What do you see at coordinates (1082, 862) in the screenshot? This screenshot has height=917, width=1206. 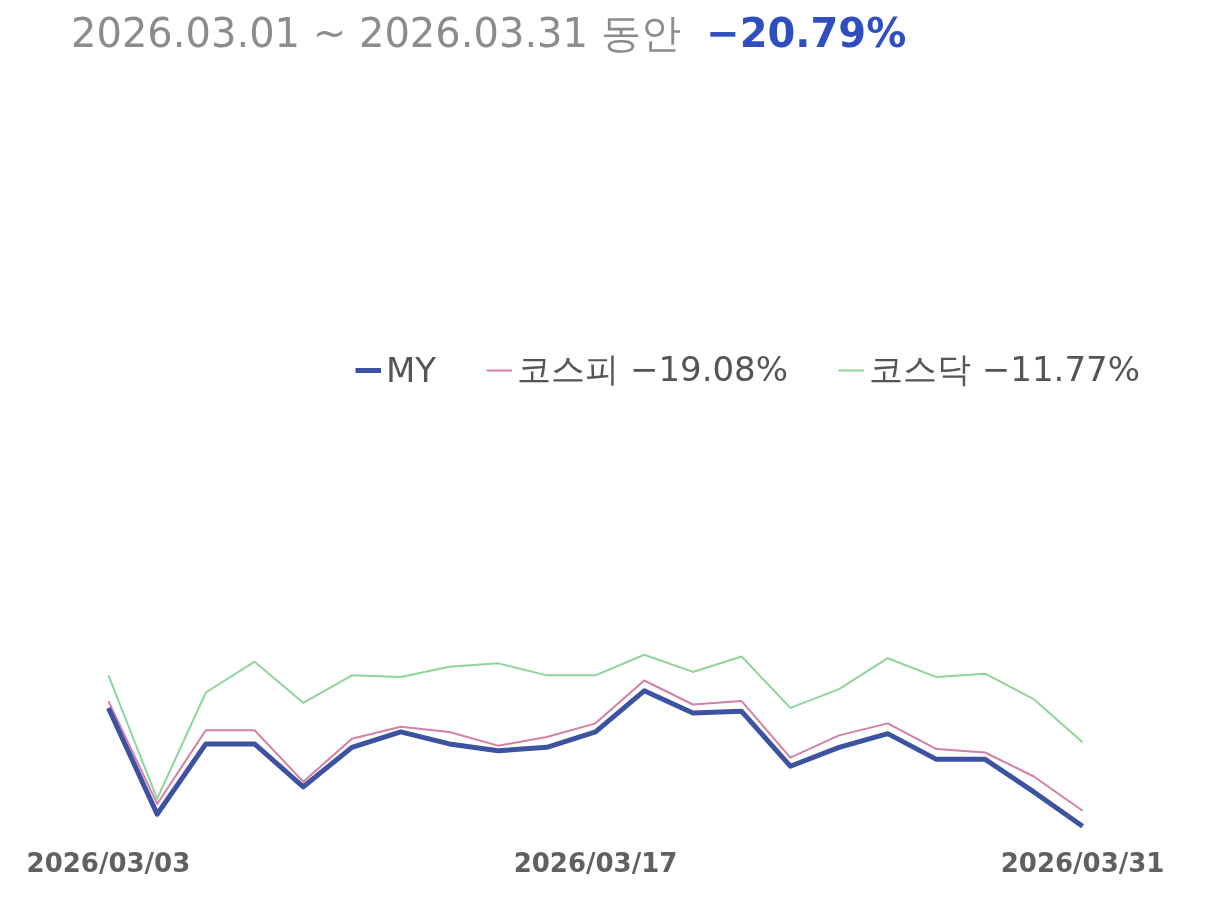 I see `x-tick-label: 2026/03/31` at bounding box center [1082, 862].